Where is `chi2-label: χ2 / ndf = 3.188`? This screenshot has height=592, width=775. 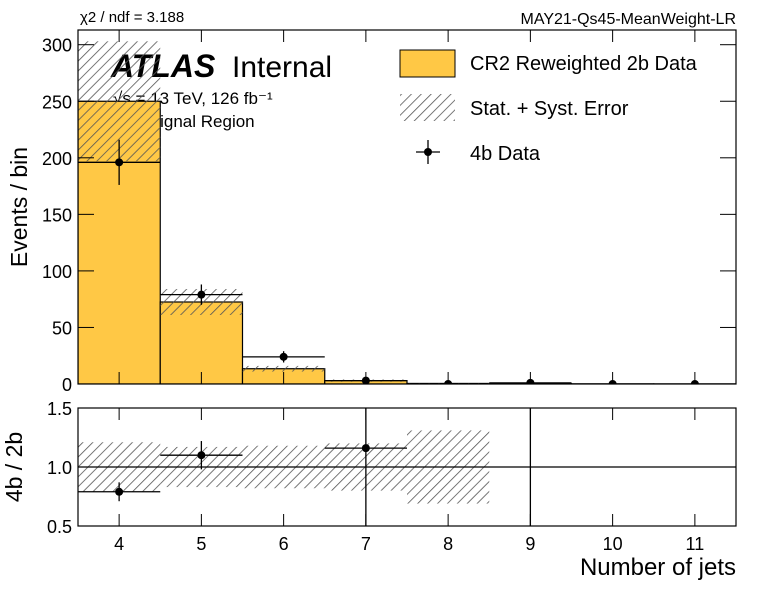 chi2-label: χ2 / ndf = 3.188 is located at coordinates (132, 17).